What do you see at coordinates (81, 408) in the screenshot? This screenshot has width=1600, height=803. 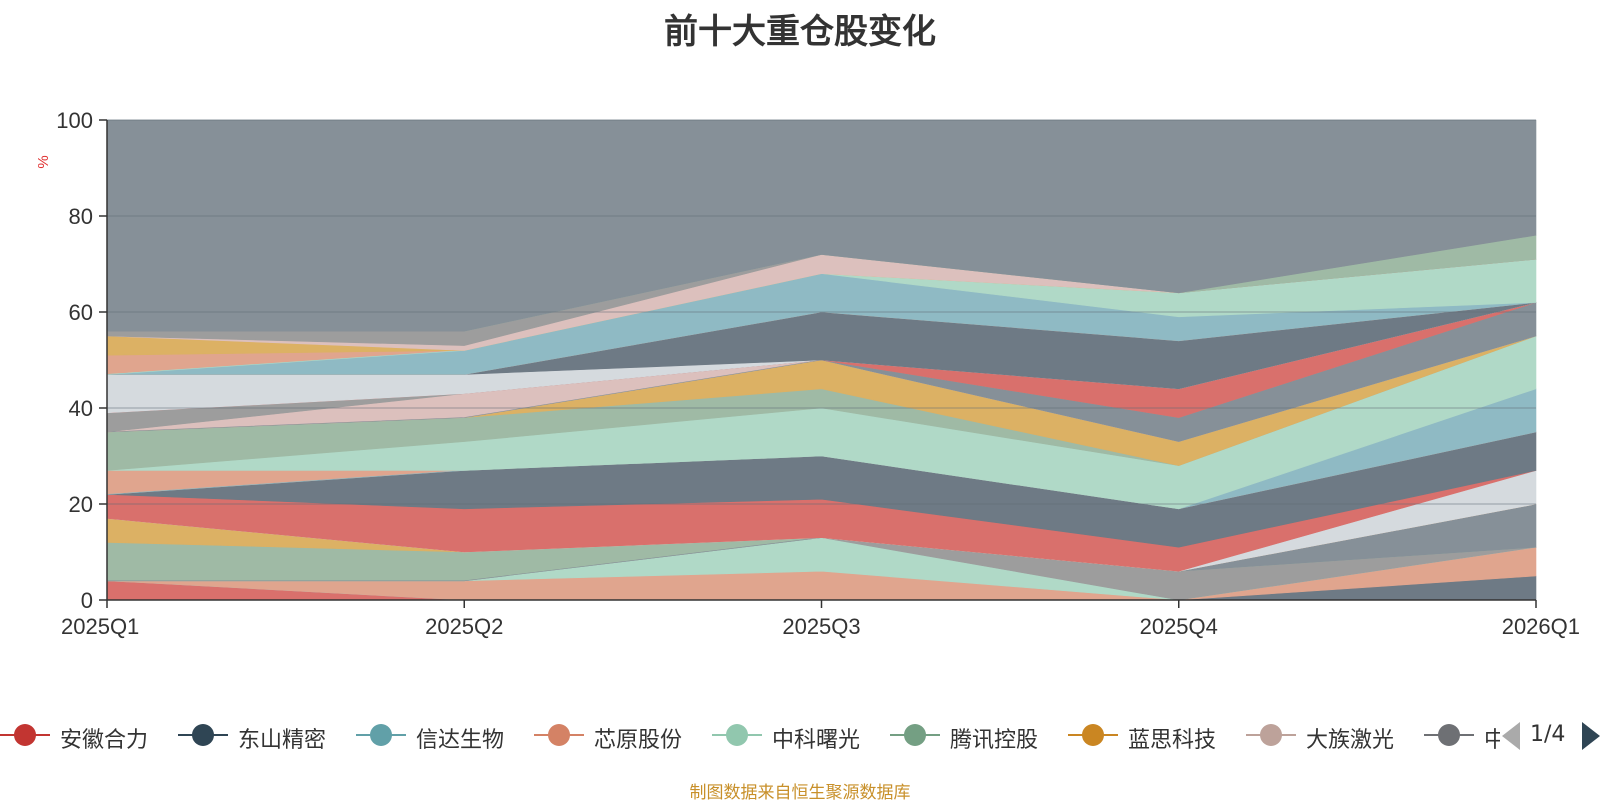 I see `y-tick-label: 40` at bounding box center [81, 408].